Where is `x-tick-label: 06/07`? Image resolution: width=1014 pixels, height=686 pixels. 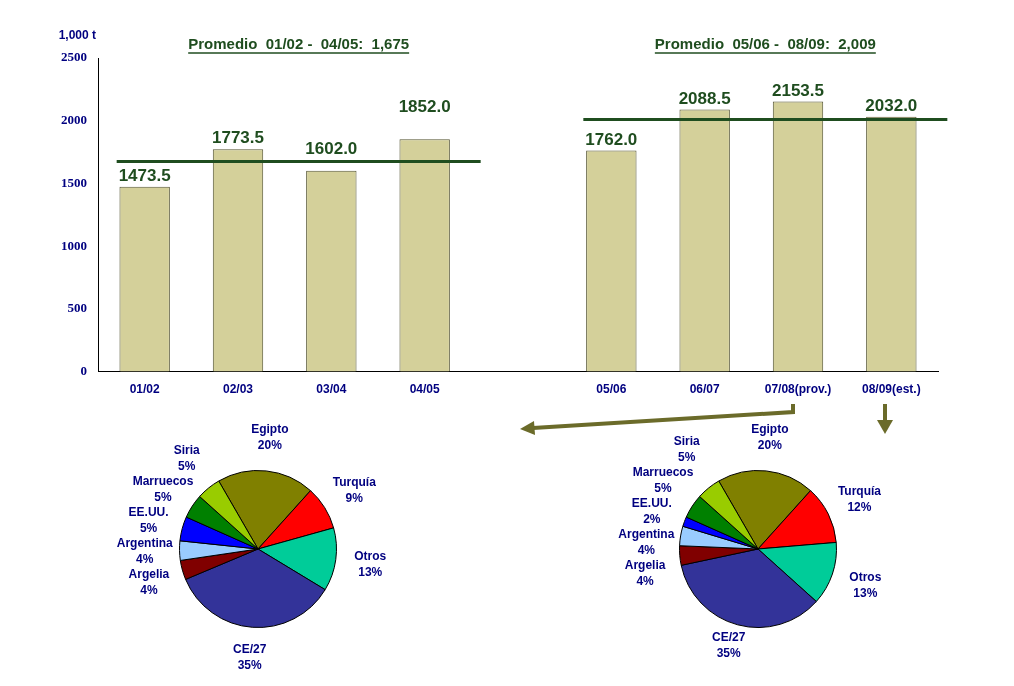 x-tick-label: 06/07 is located at coordinates (705, 389).